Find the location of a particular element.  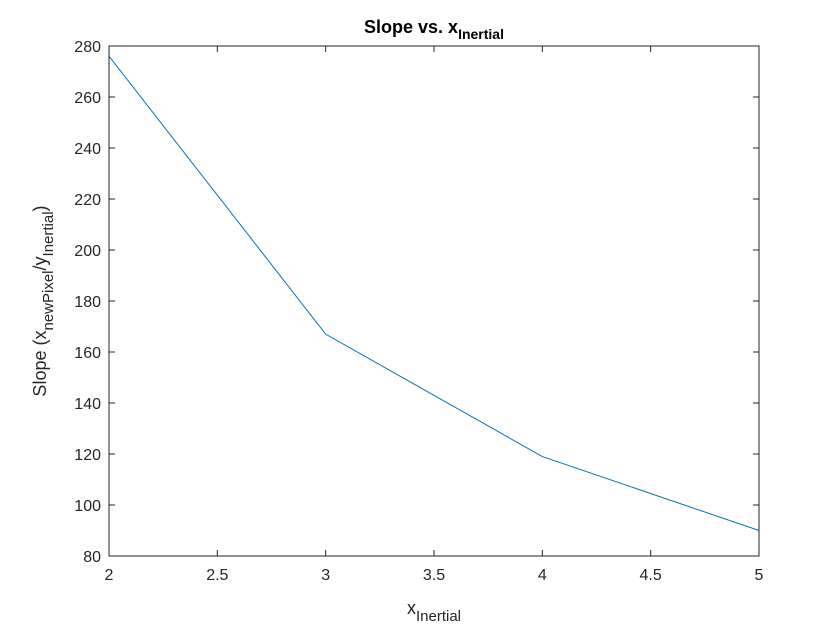

y-tick-label: 240 is located at coordinates (87, 149).